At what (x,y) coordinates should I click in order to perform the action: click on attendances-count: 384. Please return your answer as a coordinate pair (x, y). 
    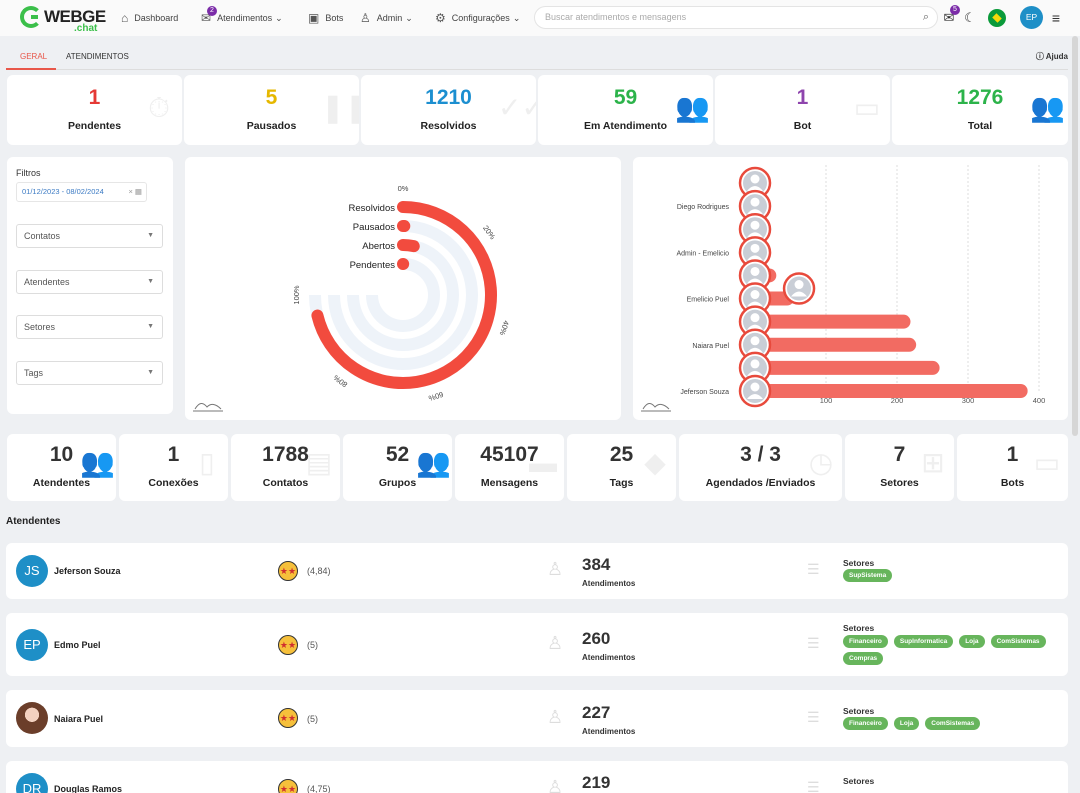
    Looking at the image, I should click on (596, 564).